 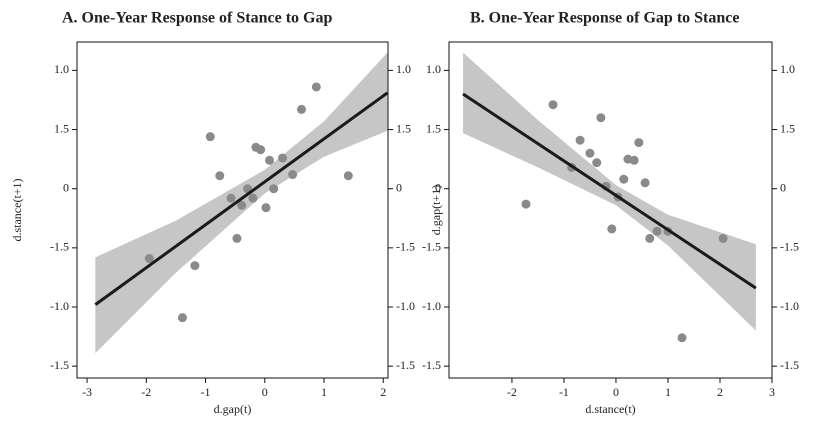 What do you see at coordinates (772, 392) in the screenshot?
I see `x-tick-label: 3` at bounding box center [772, 392].